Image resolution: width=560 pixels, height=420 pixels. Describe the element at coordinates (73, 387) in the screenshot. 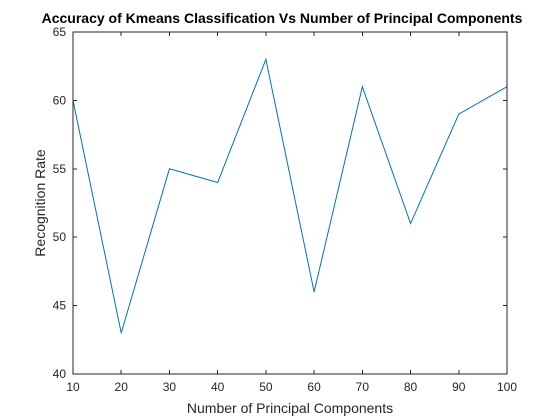

I see `x-tick-label: 10` at that location.